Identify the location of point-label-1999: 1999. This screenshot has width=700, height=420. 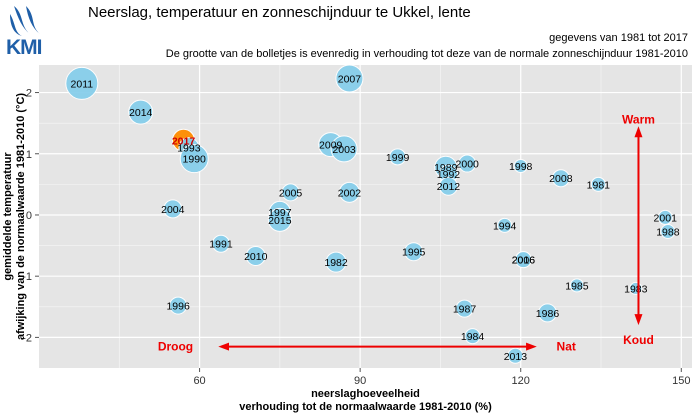
(398, 158).